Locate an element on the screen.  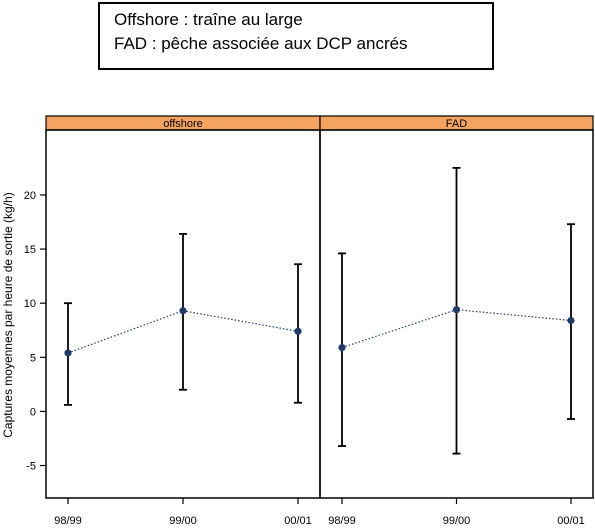
errorbar-fad-98/99 is located at coordinates (342, 349).